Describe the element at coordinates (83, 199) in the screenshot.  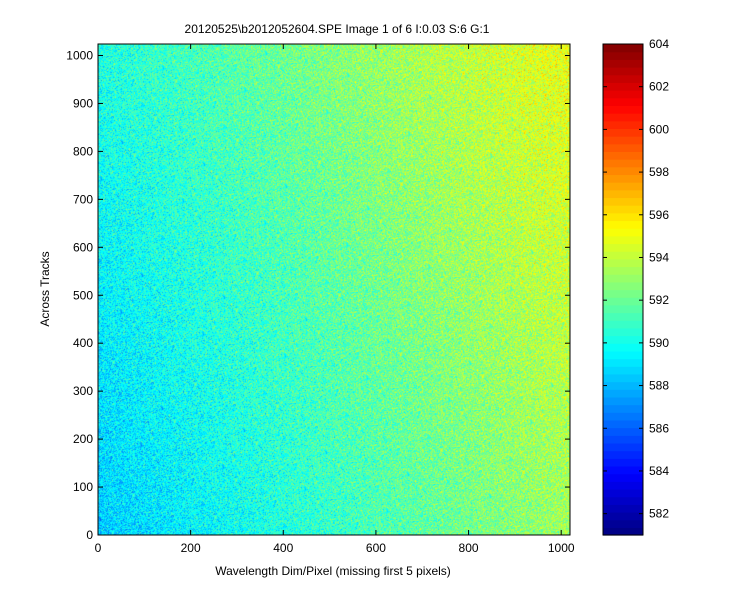
I see `y-tick-label: 700` at that location.